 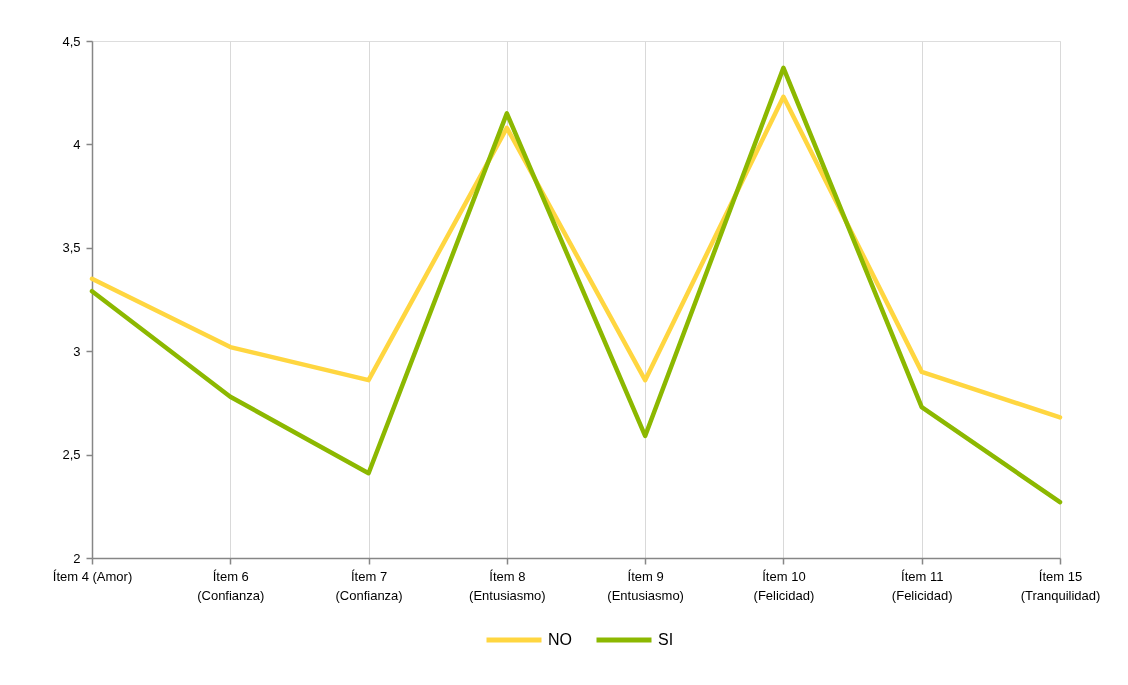 What do you see at coordinates (507, 585) in the screenshot?
I see `x-tick-label: Ítem 8 (Entusiasmo)` at bounding box center [507, 585].